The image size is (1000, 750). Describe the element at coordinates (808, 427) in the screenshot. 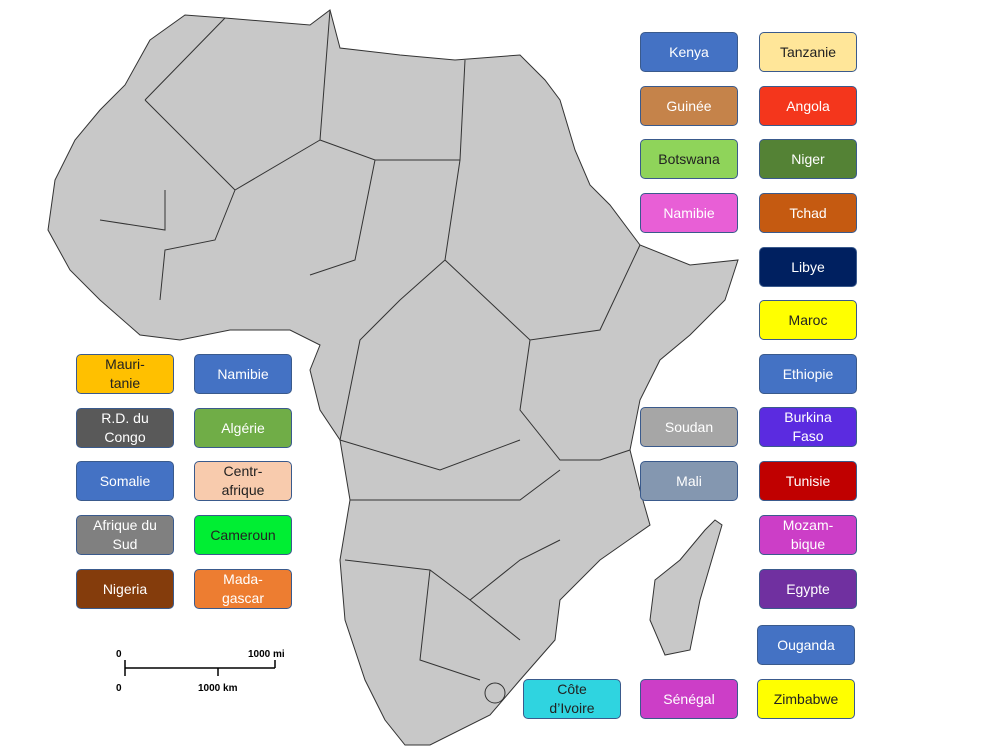

I see `country-label: Burkina Faso` at that location.